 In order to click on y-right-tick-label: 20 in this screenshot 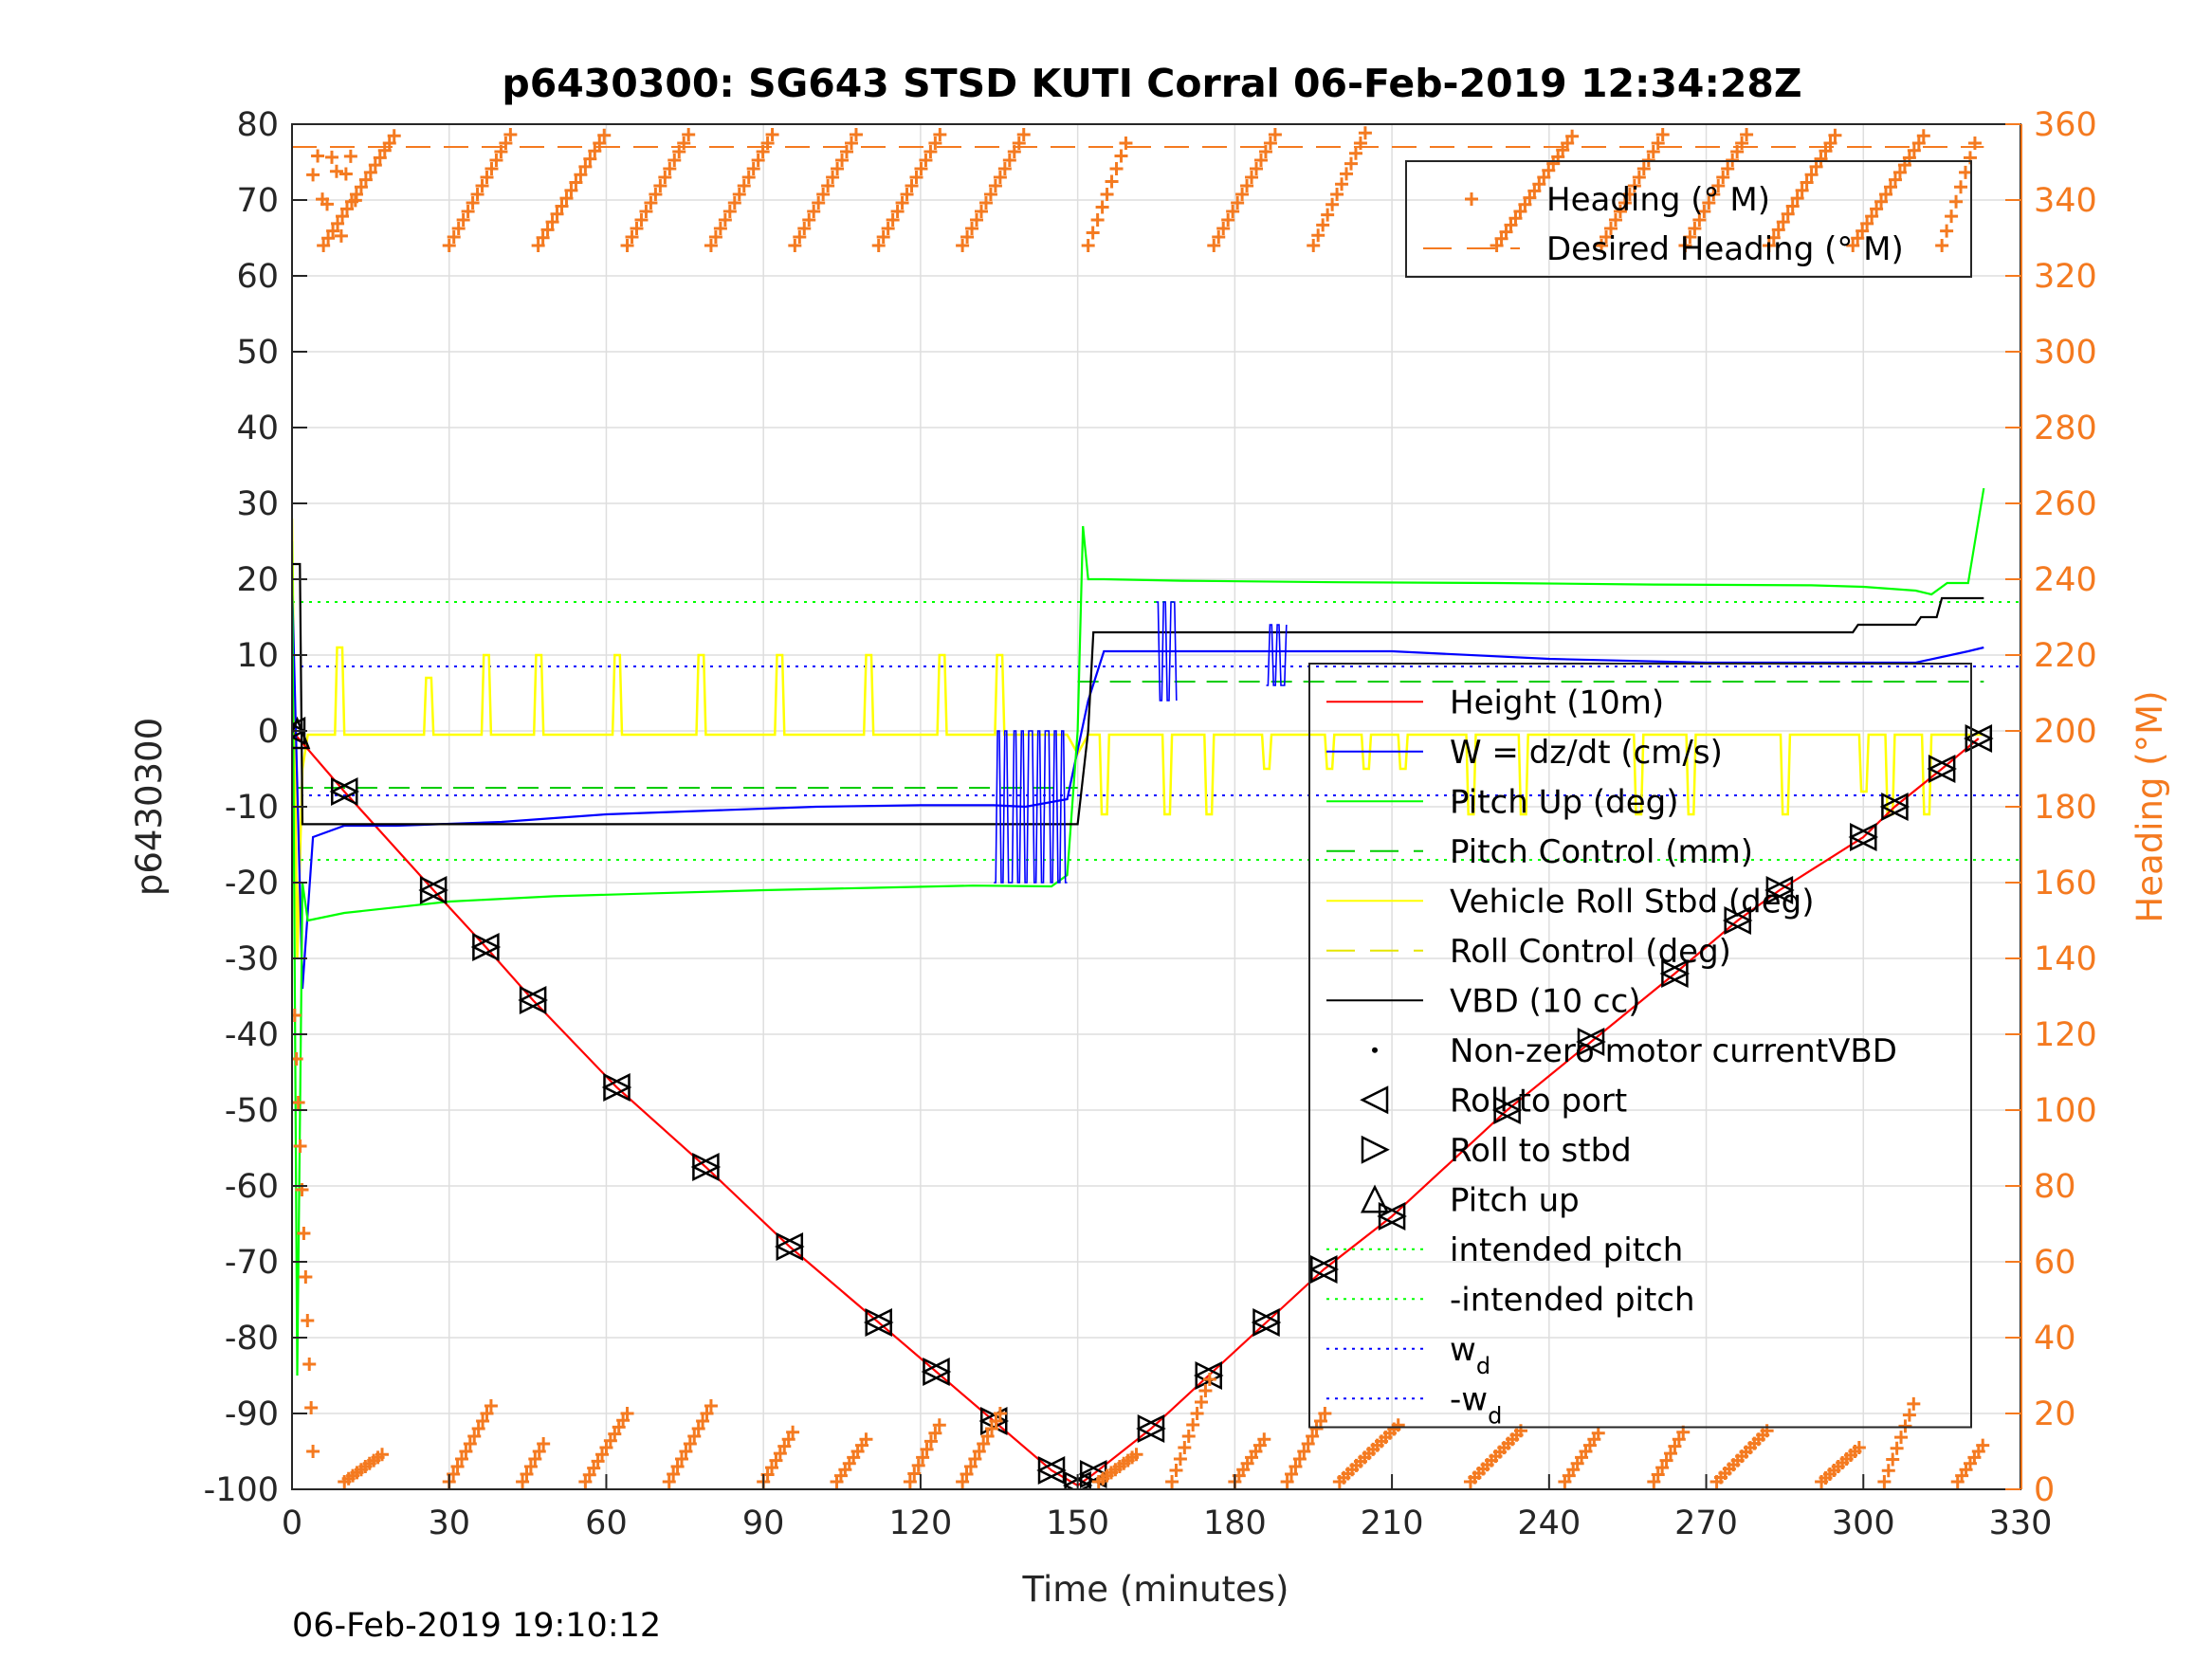, I will do `click(2055, 1414)`.